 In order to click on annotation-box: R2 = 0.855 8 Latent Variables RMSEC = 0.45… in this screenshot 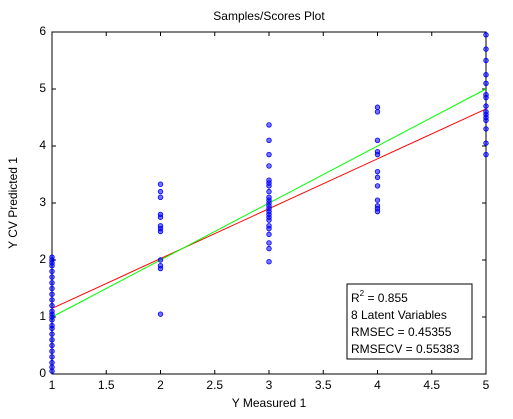, I will do `click(409, 321)`.